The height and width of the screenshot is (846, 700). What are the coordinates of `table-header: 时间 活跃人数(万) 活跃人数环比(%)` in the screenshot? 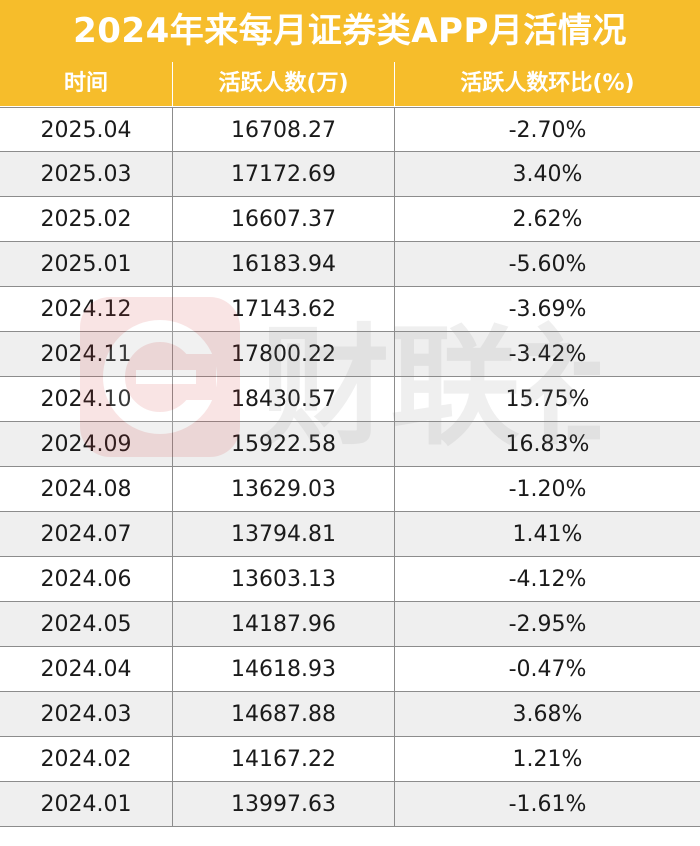 It's located at (350, 84).